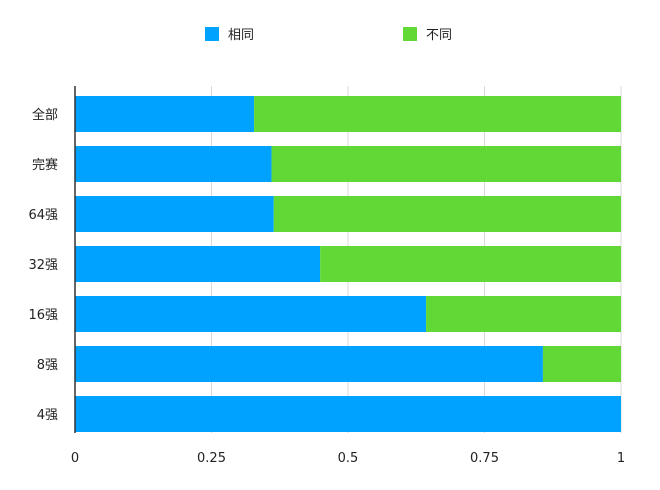  What do you see at coordinates (621, 458) in the screenshot?
I see `x-tick-label: 1` at bounding box center [621, 458].